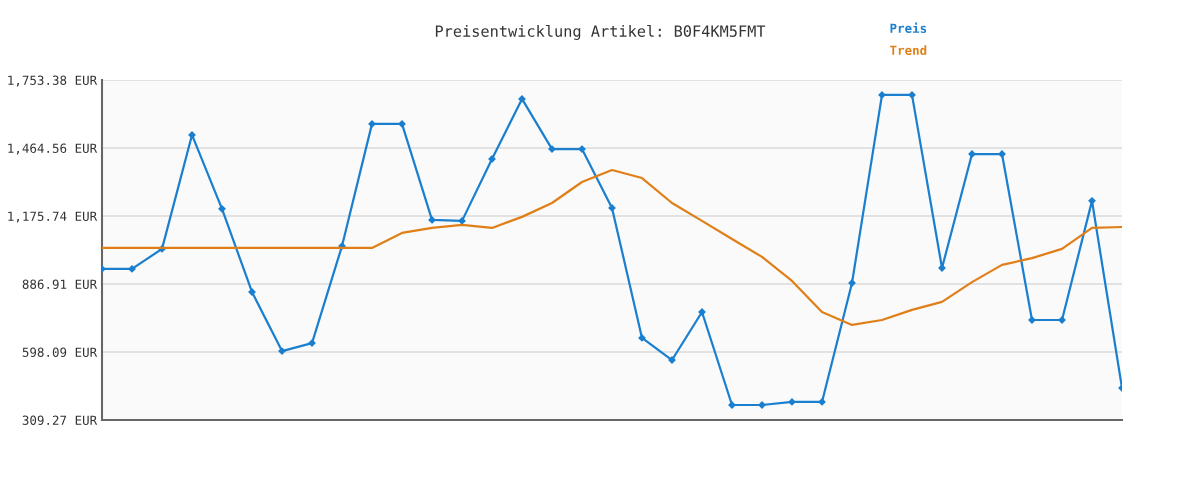 This screenshot has height=500, width=1200. I want to click on y-tick-label: 309.27 EUR, so click(60, 420).